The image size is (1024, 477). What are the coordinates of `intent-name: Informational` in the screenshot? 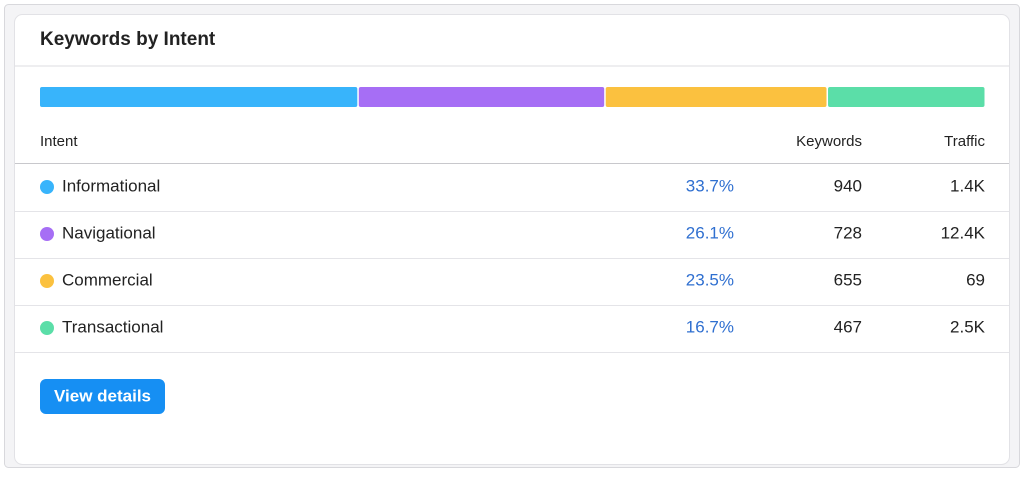 It's located at (111, 185).